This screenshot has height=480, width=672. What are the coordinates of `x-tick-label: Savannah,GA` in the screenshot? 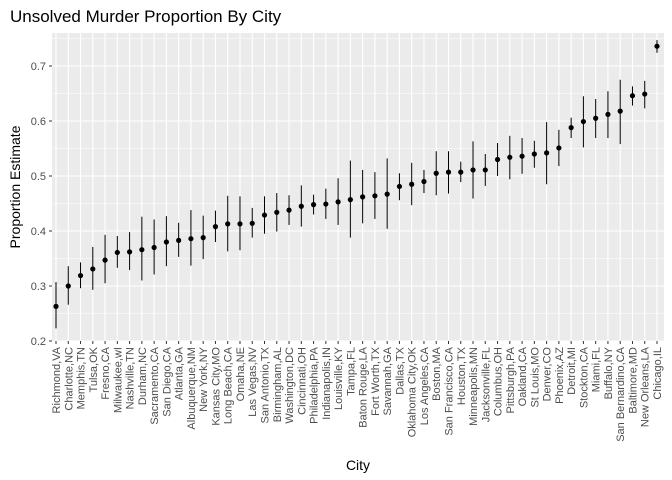 It's located at (388, 380).